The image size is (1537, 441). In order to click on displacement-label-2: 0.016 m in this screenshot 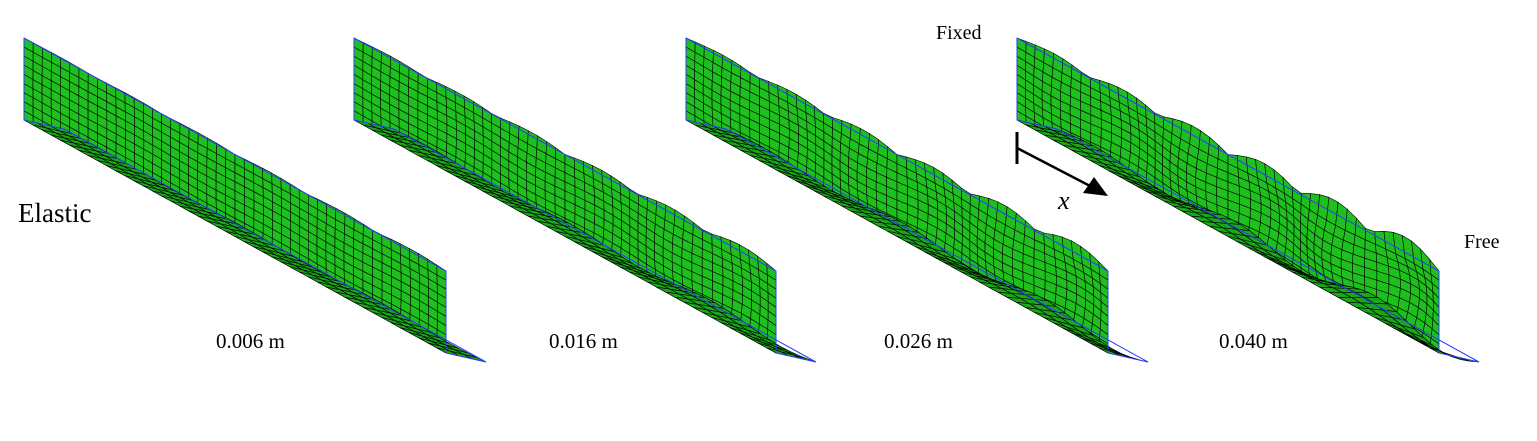, I will do `click(583, 341)`.